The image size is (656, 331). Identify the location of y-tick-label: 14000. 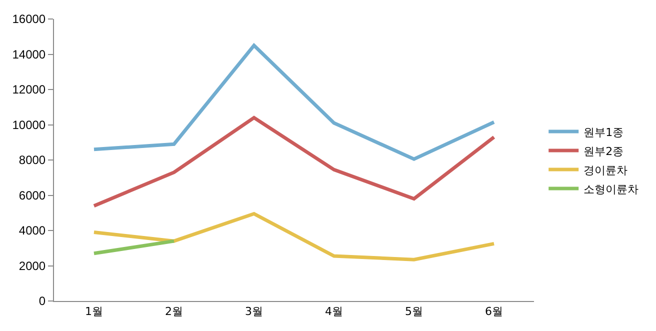
(29, 54).